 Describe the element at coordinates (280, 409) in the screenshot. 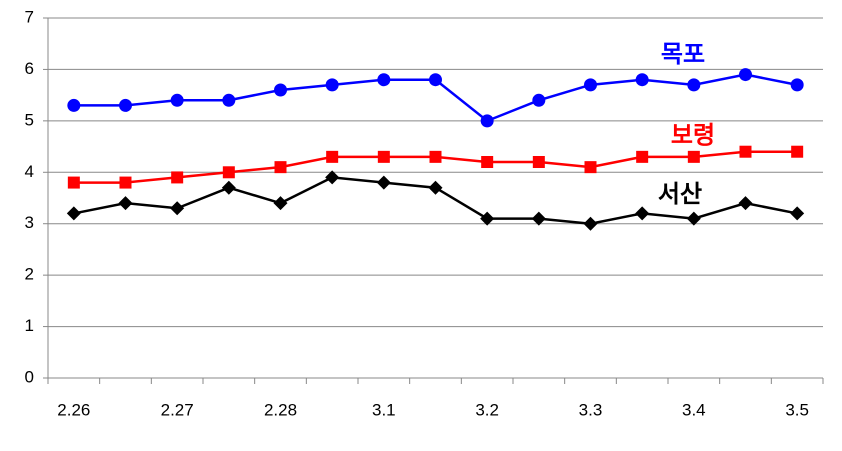

I see `x-tick-label: 2.28` at that location.